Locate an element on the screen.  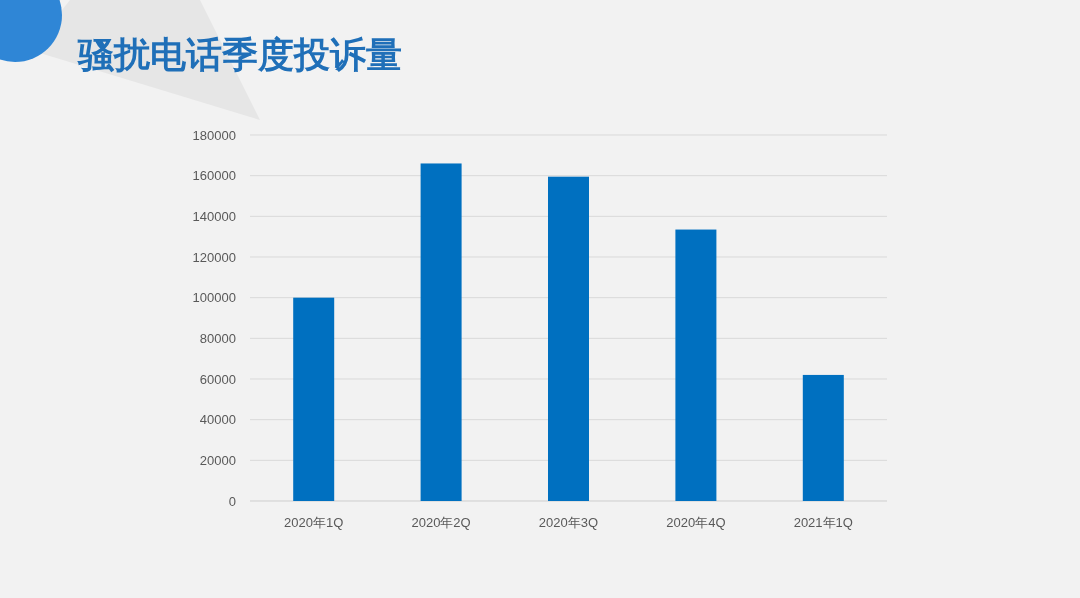
x-tick-label: 2020年2Q is located at coordinates (441, 522).